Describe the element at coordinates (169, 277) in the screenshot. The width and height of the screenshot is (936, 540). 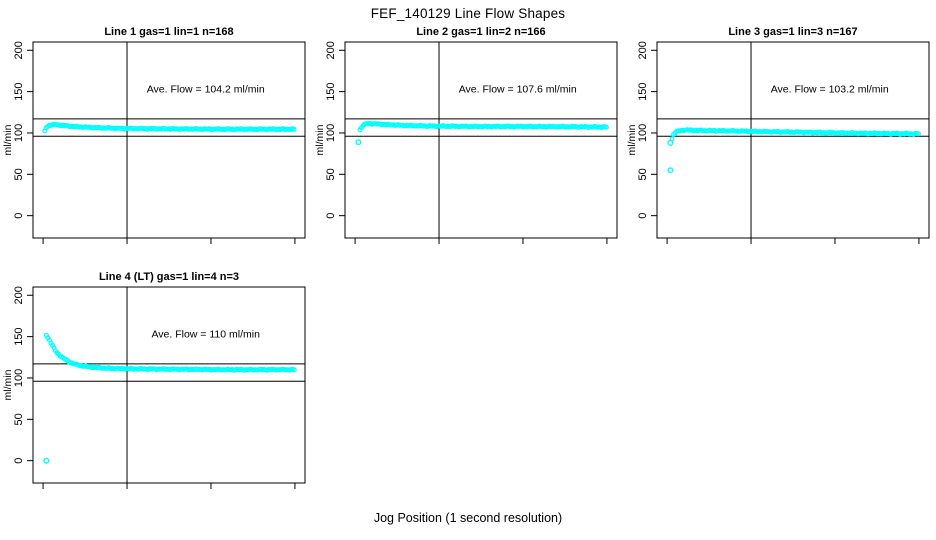
I see `panel-title: Line 4 (LT) gas=1 lin=4 n=3` at that location.